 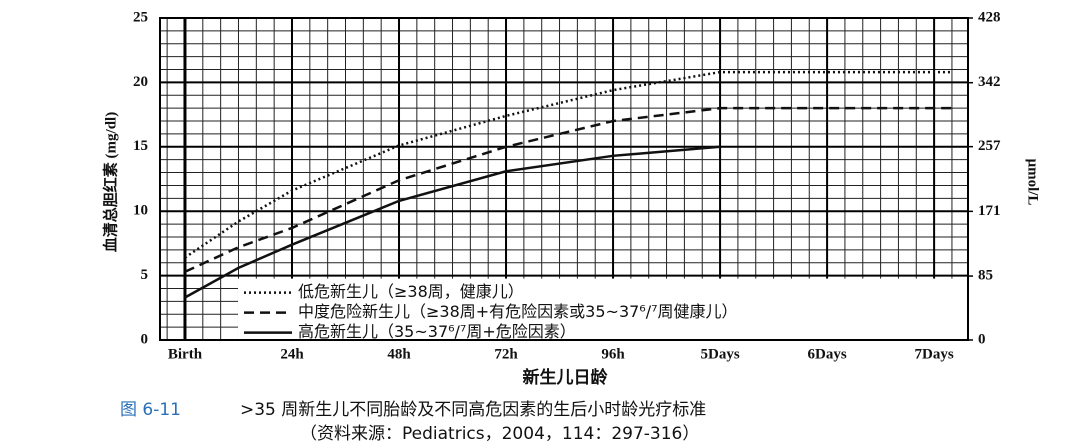 I want to click on legend-label: 中度危险新生儿（≥38周+有危险因素或35~37⁶/⁷周健康儿）, so click(x=518, y=311).